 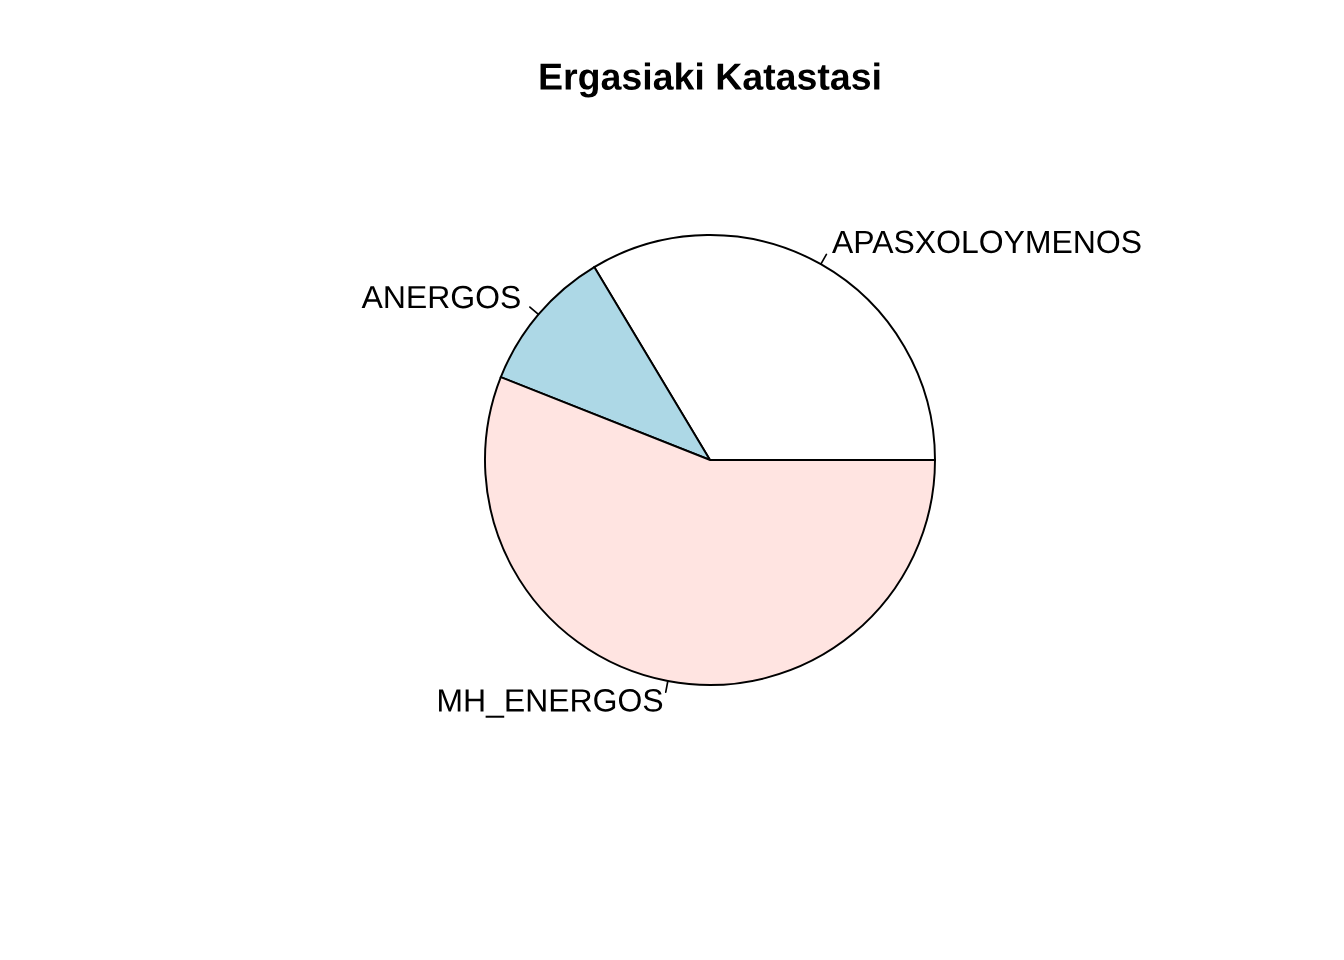 What do you see at coordinates (551, 703) in the screenshot?
I see `slice-label: MH_ENERGOS` at bounding box center [551, 703].